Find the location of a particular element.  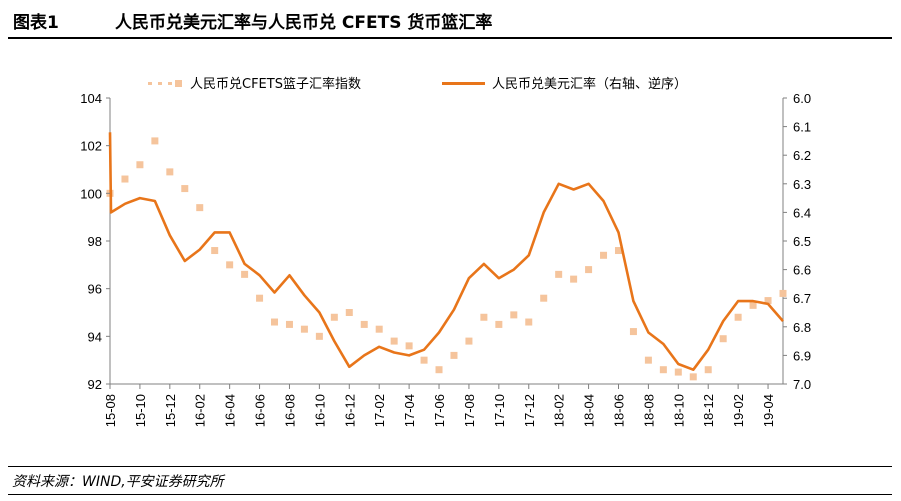

x-tick-label: 18-10 is located at coordinates (678, 410).